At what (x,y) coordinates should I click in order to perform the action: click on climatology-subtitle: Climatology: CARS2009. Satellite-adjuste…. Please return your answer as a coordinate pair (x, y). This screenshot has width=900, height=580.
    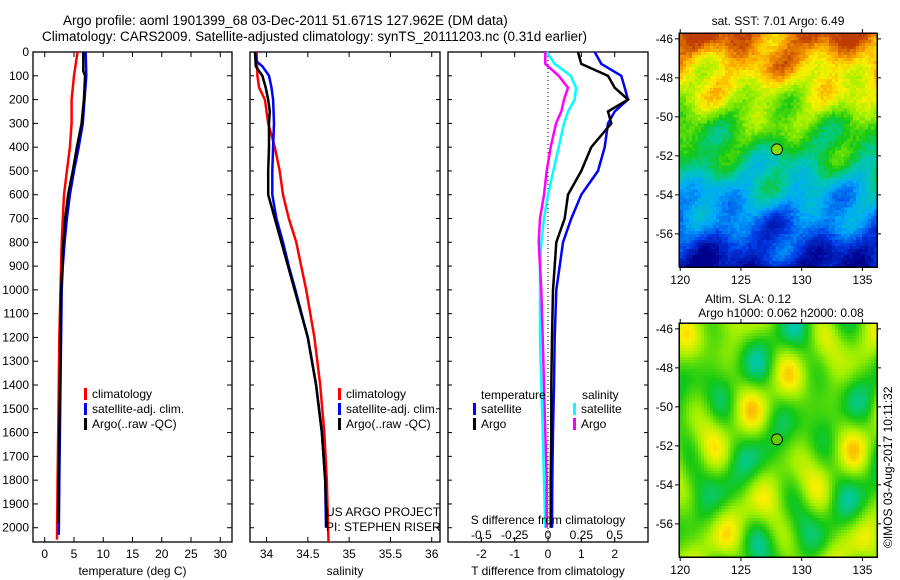
    Looking at the image, I should click on (315, 36).